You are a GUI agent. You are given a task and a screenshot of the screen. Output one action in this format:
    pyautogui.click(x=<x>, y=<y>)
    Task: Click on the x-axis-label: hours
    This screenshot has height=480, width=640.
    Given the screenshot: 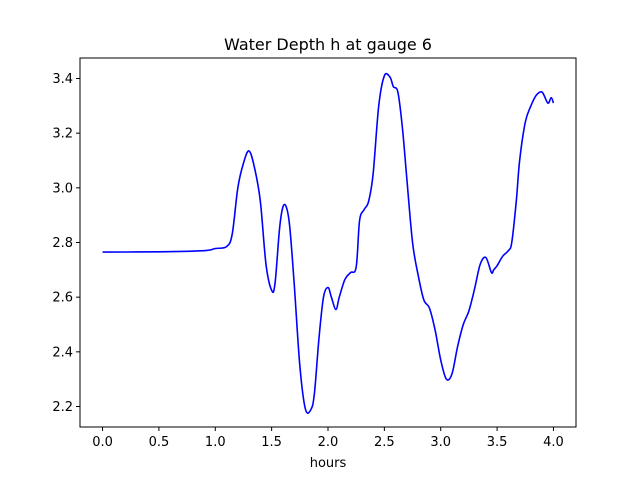 What is the action you would take?
    pyautogui.click(x=328, y=463)
    